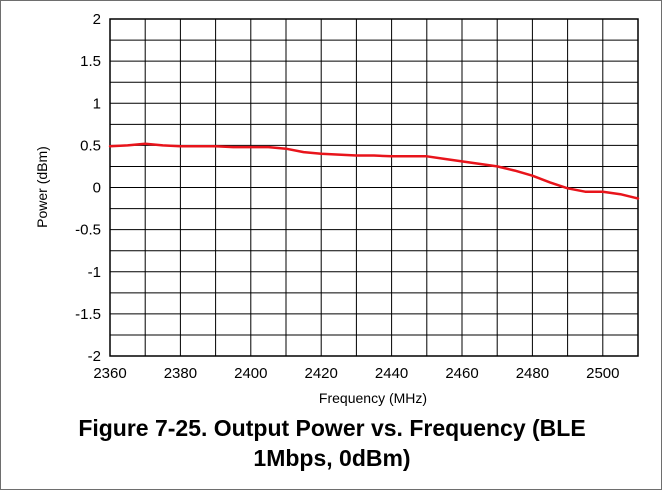 This screenshot has height=490, width=662. Describe the element at coordinates (391, 373) in the screenshot. I see `x-tick-label: 2440` at that location.